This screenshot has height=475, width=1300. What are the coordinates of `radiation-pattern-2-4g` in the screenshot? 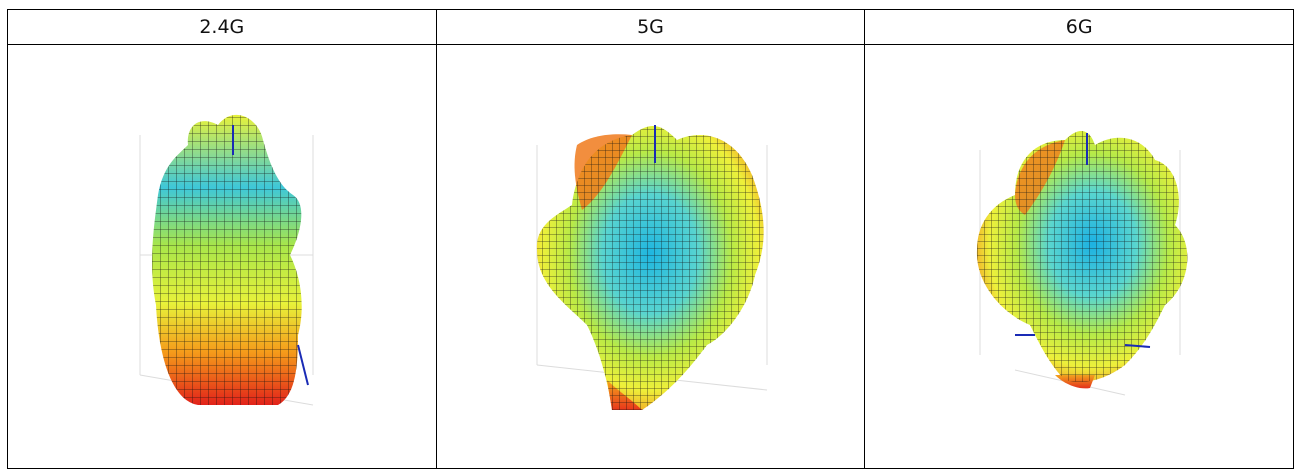 It's located at (226, 260).